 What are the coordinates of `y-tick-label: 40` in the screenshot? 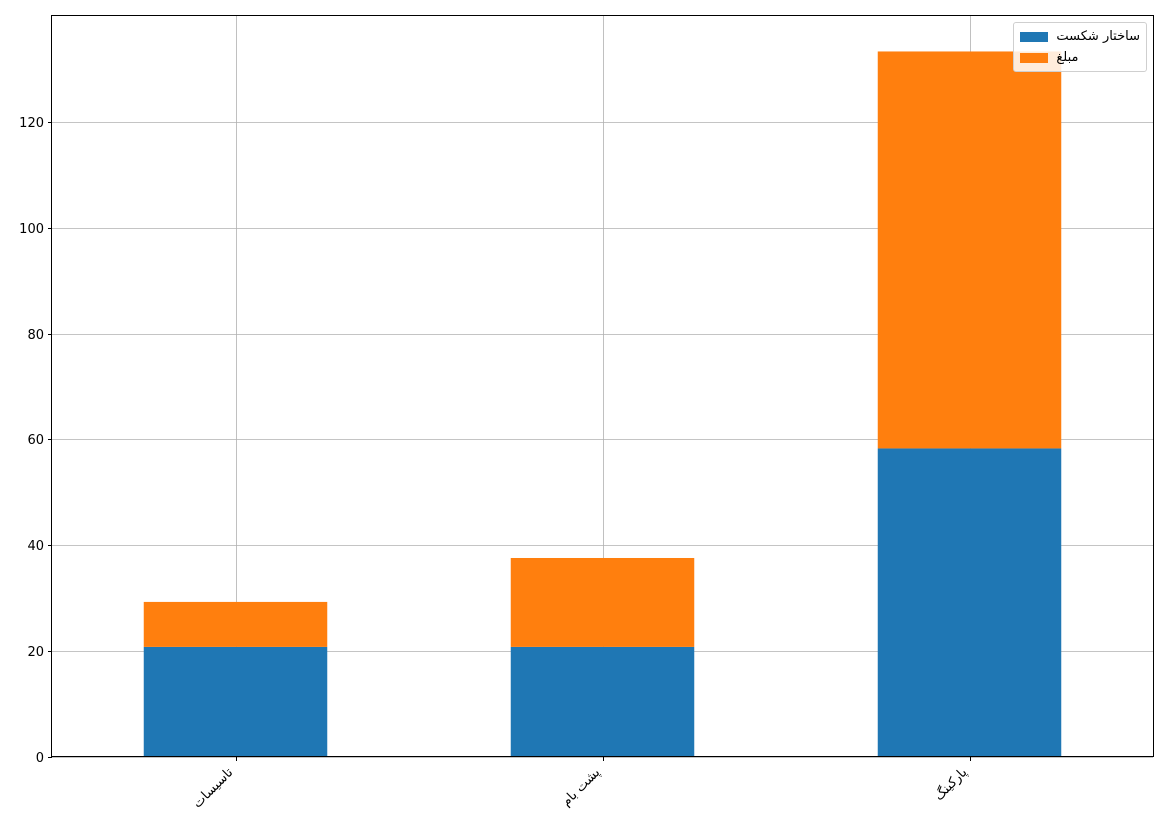 It's located at (35, 546).